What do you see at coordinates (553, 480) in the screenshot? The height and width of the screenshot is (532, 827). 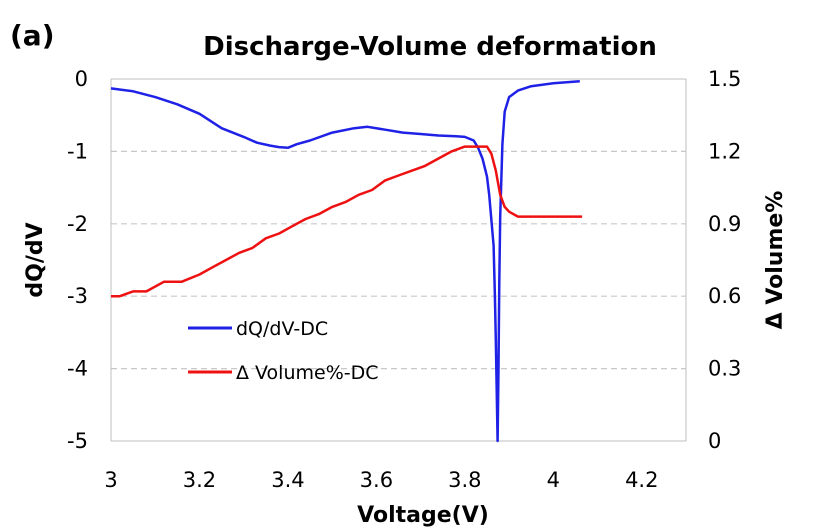 I see `x-tick-label: 4` at bounding box center [553, 480].